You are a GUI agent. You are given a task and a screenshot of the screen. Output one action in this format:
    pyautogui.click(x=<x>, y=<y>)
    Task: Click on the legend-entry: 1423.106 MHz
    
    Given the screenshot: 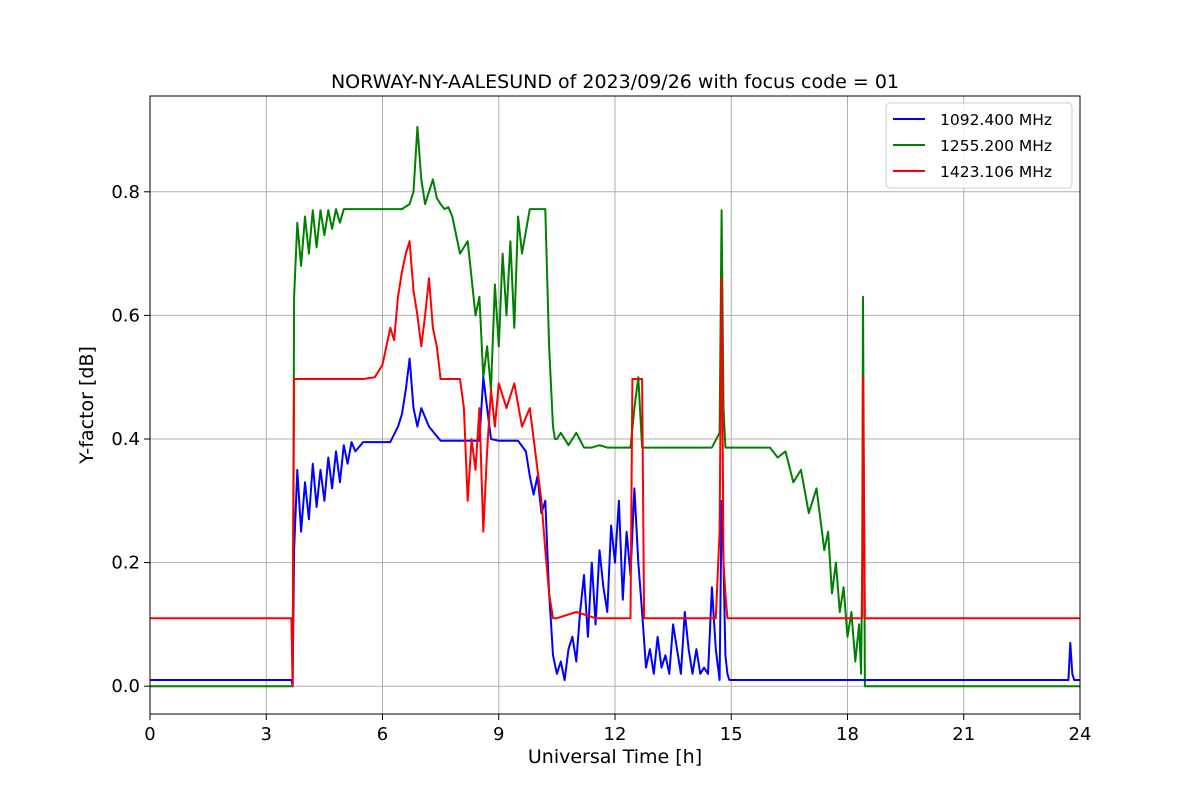 What is the action you would take?
    pyautogui.click(x=996, y=172)
    